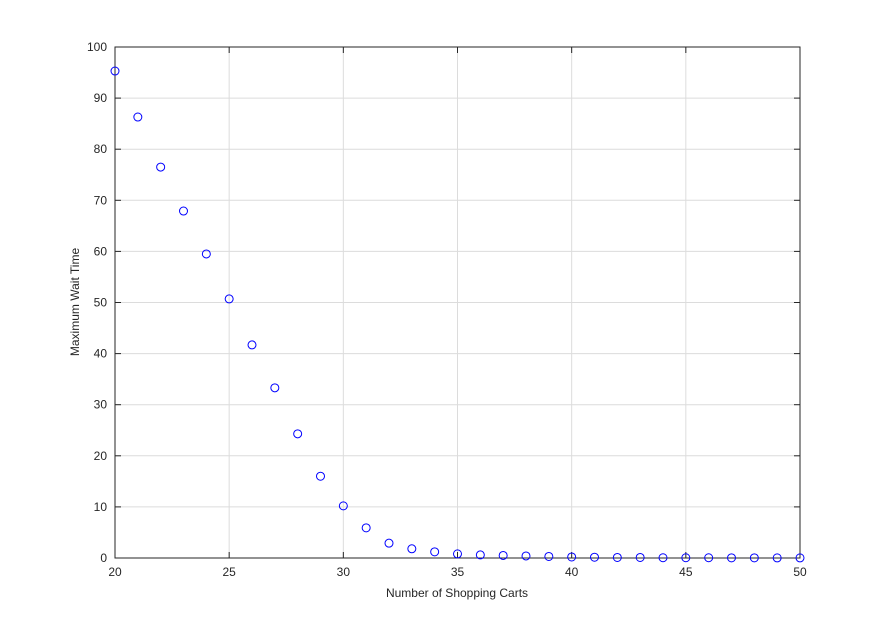 The height and width of the screenshot is (632, 884). I want to click on x-tick-label: 30, so click(344, 572).